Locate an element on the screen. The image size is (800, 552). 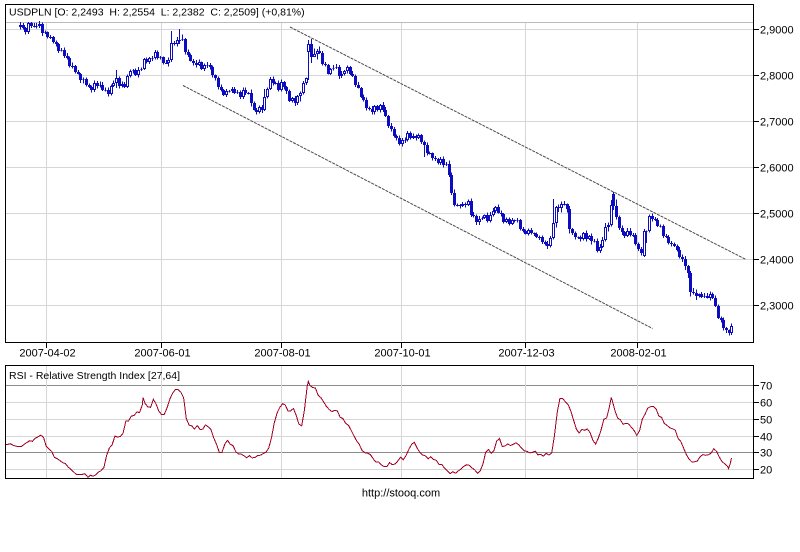
svg-text: 2,7000 is located at coordinates (777, 123).